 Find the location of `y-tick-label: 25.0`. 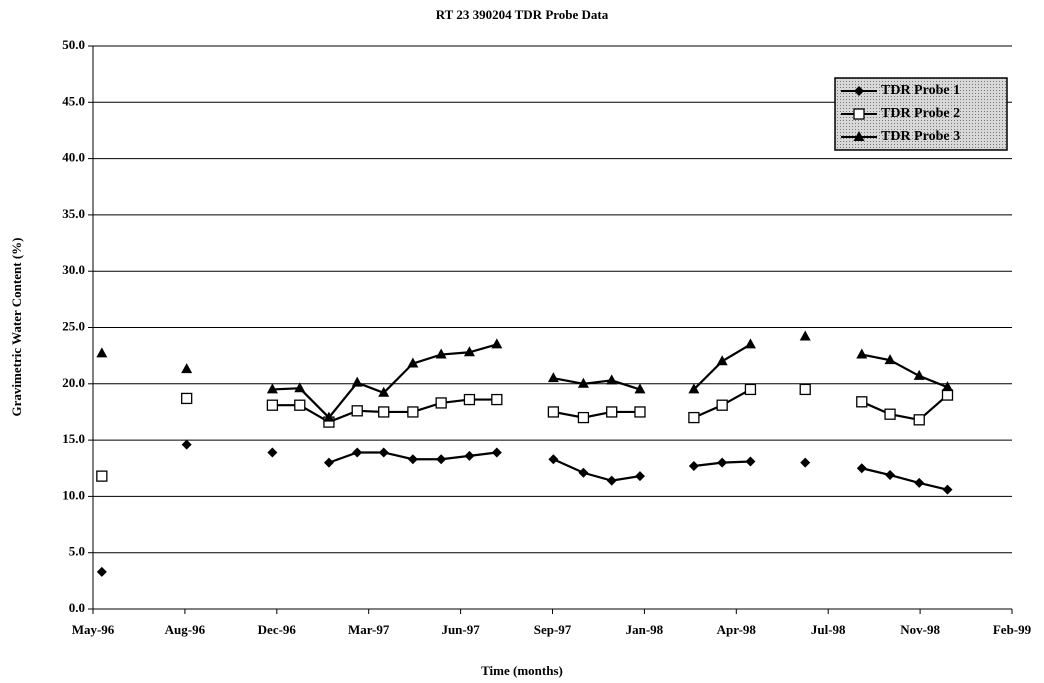

y-tick-label: 25.0 is located at coordinates (73, 325).